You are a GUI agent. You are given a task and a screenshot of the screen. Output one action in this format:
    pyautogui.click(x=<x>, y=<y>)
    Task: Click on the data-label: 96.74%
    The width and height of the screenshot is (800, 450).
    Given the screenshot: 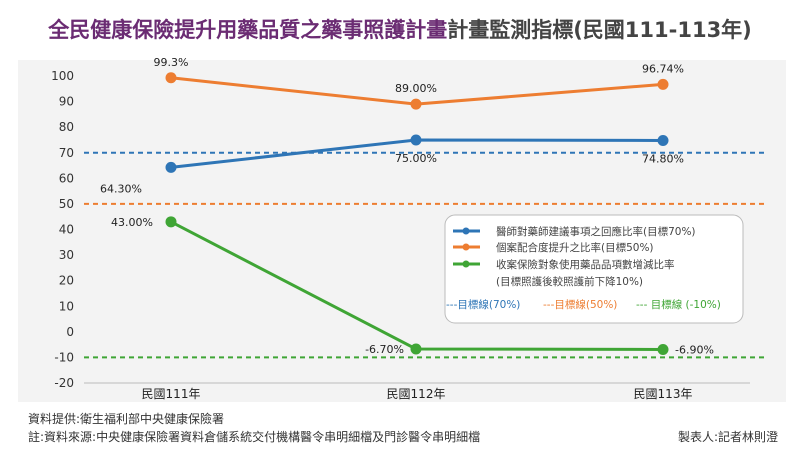 What is the action you would take?
    pyautogui.click(x=663, y=68)
    